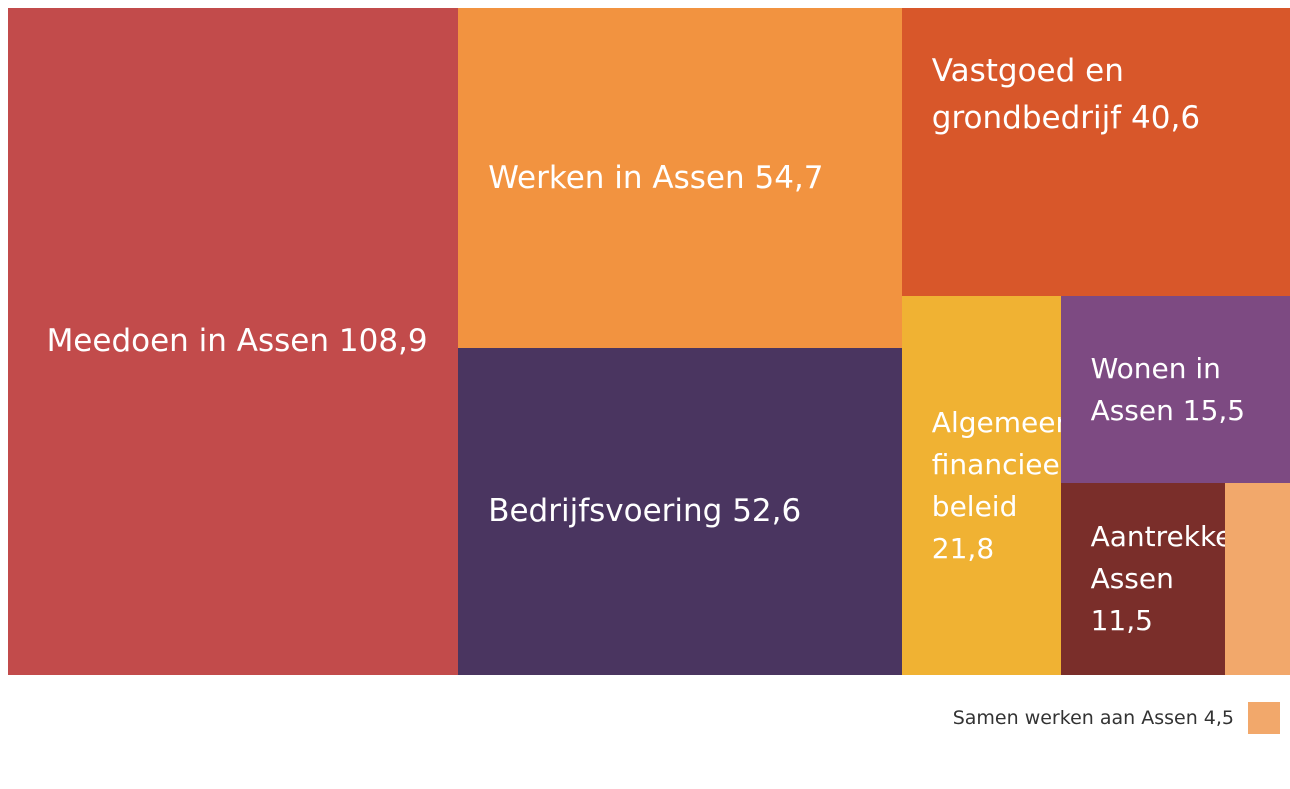 The height and width of the screenshot is (789, 1290). I want to click on legend-item: Samen werken aan Assen 4,5, so click(1116, 718).